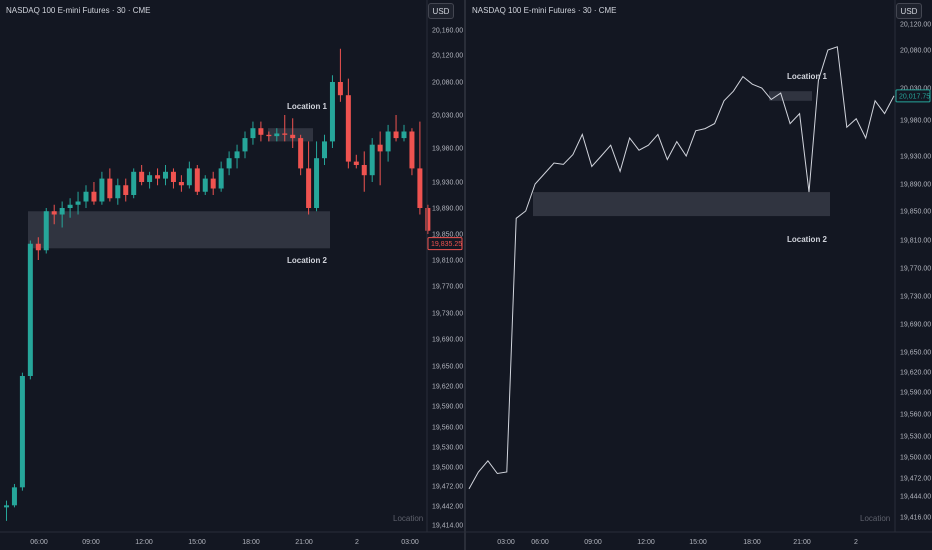  I want to click on right-y-tick-label: 20,080.00, so click(915, 51).